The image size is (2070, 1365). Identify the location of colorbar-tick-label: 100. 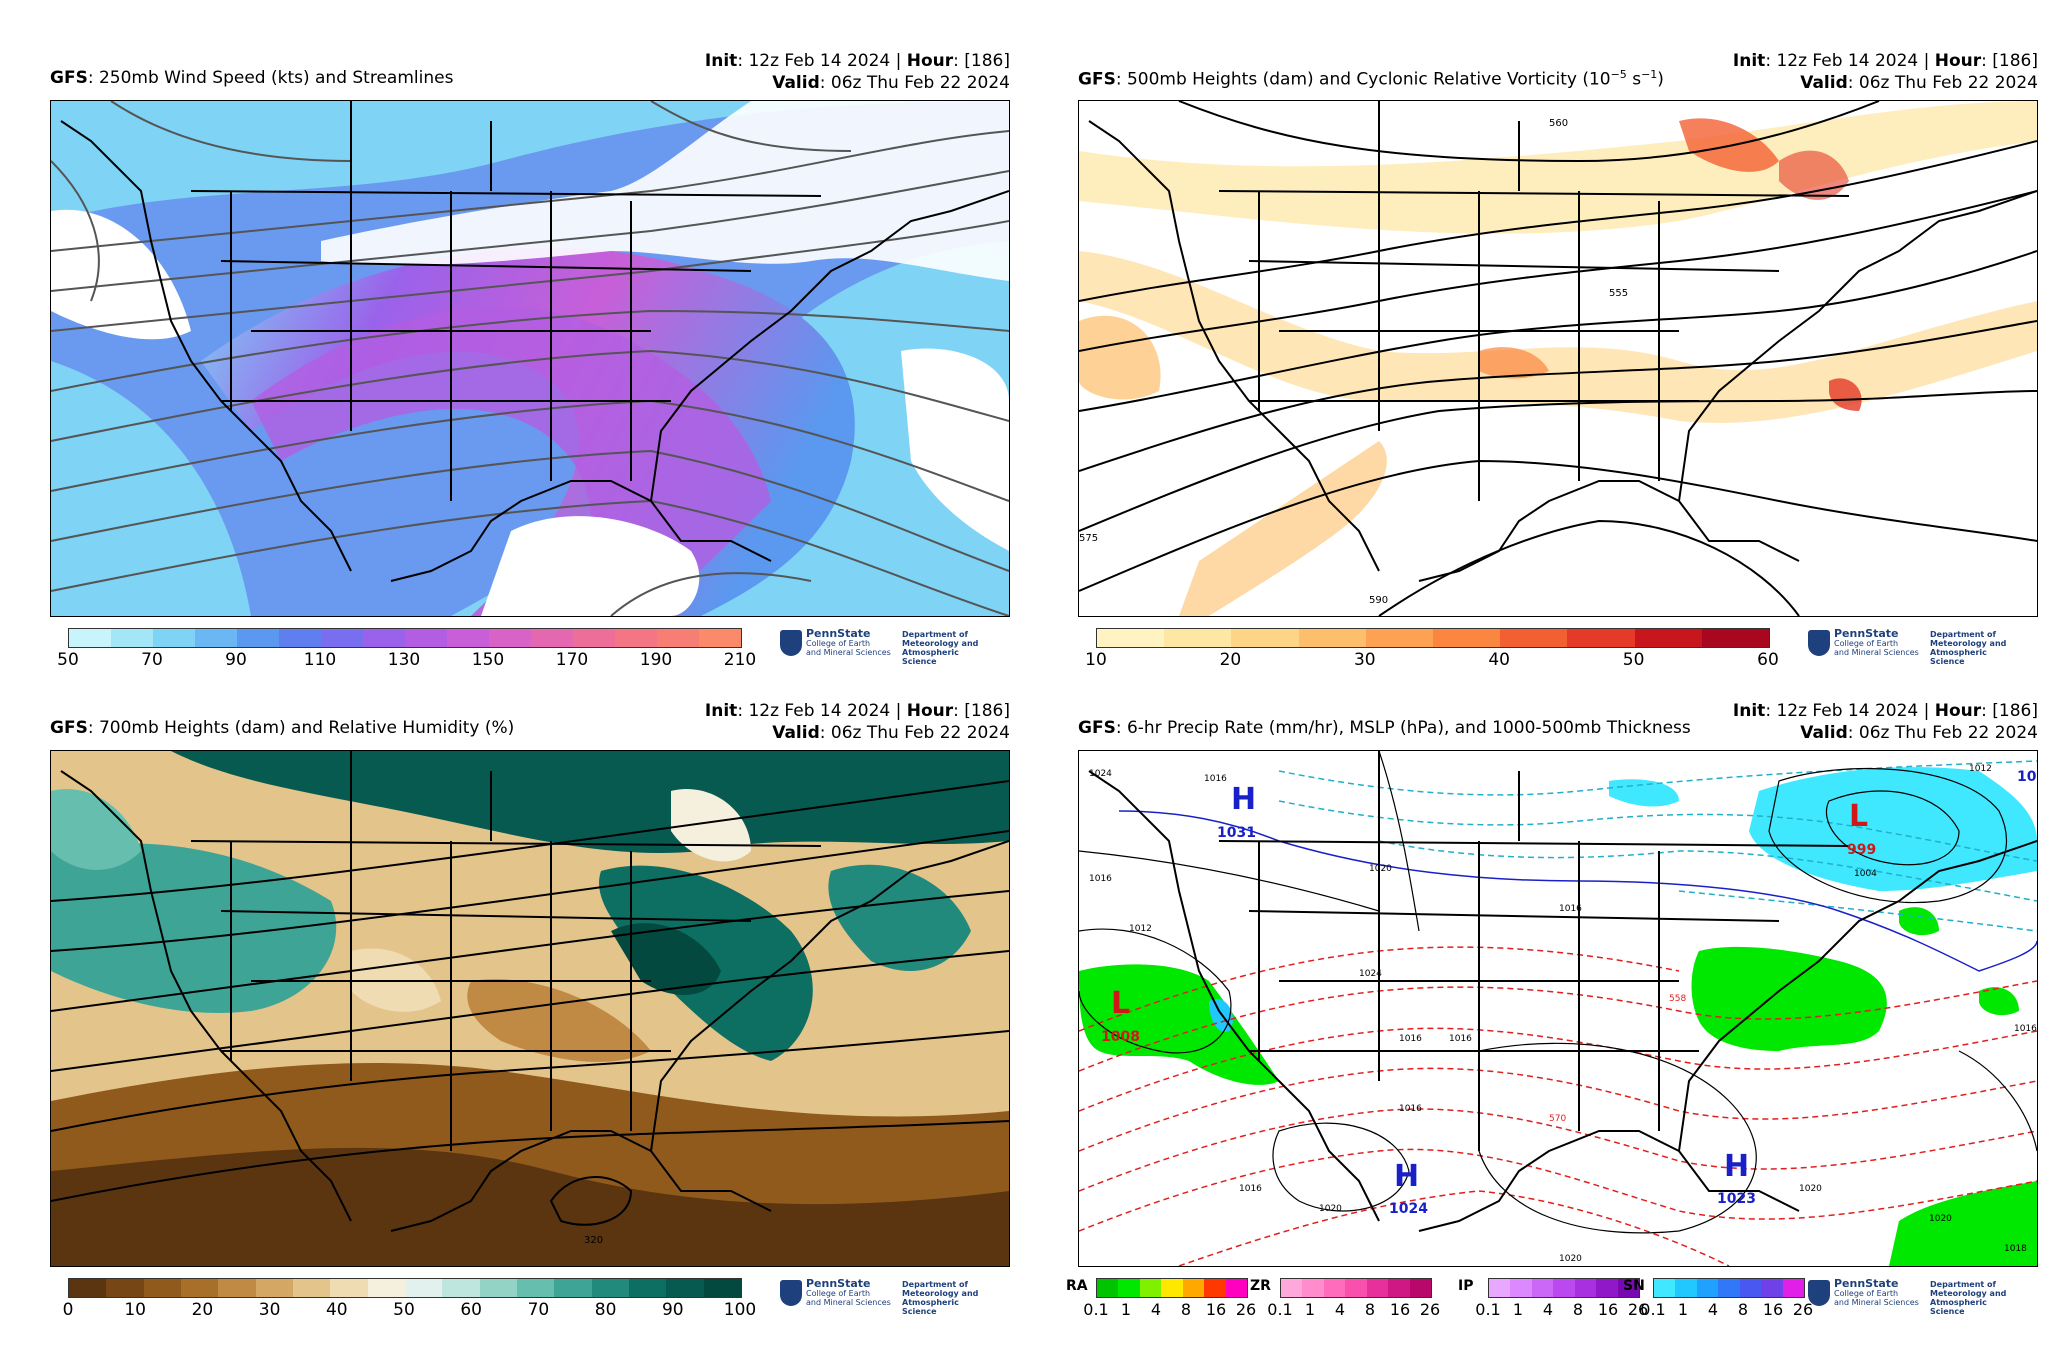
(740, 1310).